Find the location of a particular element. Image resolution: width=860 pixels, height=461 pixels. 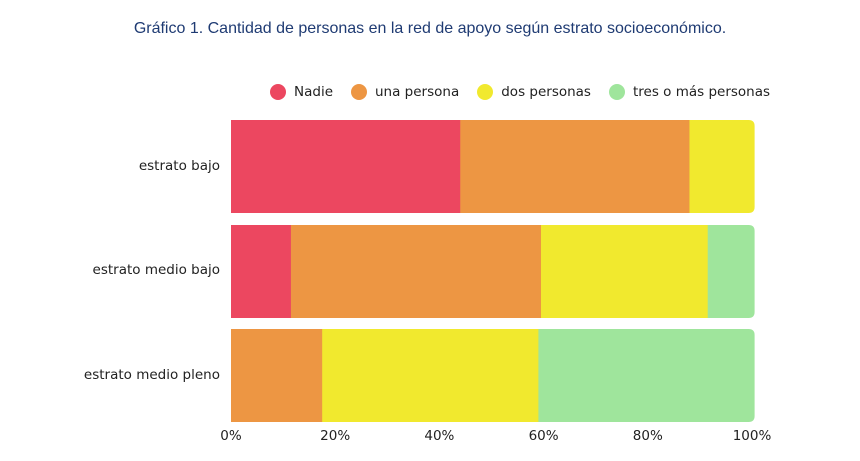

legend-label-tres-o-mas: tres o más personas is located at coordinates (701, 92).